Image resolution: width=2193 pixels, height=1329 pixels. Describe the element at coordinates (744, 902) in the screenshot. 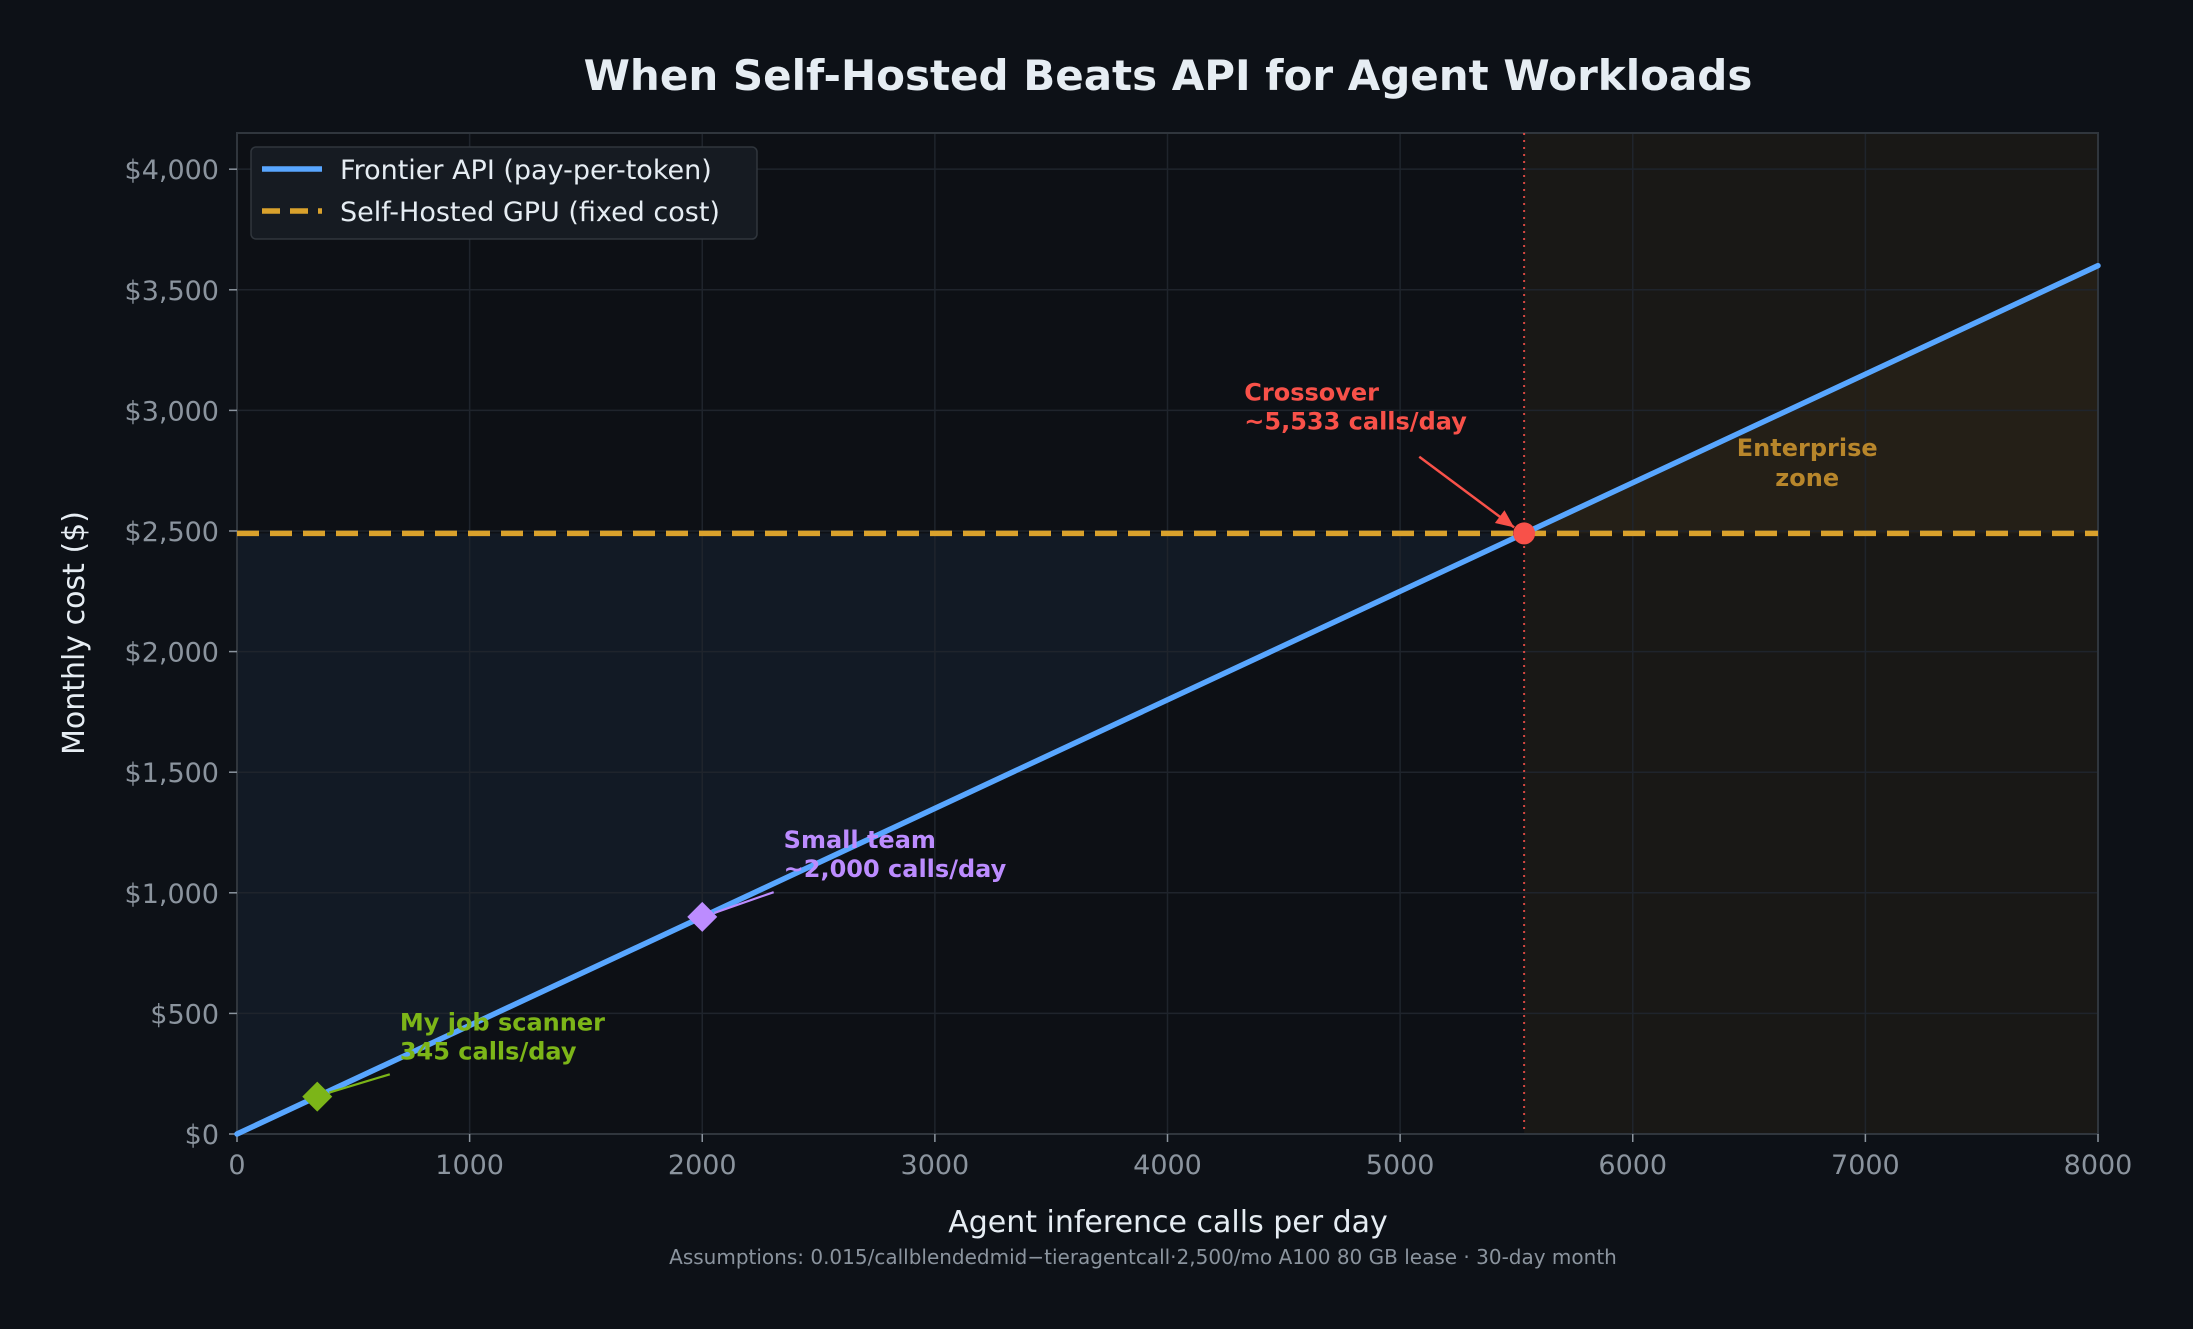

I see `small-team-leader-line` at that location.